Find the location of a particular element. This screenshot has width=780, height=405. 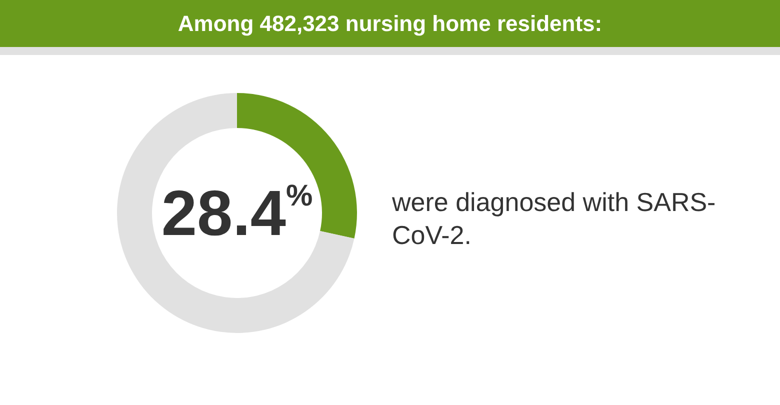

chart-title: Among 482,323 nursing home residents: is located at coordinates (390, 27).